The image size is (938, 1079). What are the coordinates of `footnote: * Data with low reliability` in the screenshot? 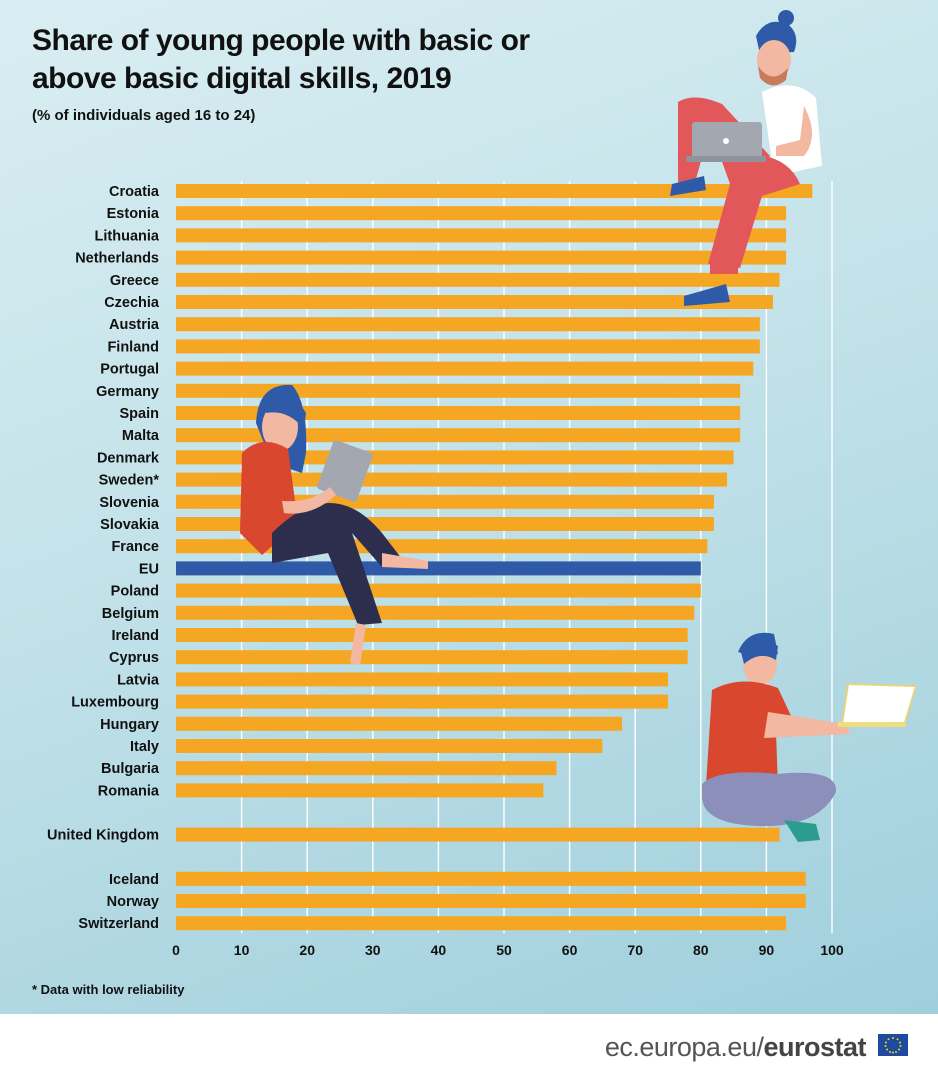 It's located at (108, 989).